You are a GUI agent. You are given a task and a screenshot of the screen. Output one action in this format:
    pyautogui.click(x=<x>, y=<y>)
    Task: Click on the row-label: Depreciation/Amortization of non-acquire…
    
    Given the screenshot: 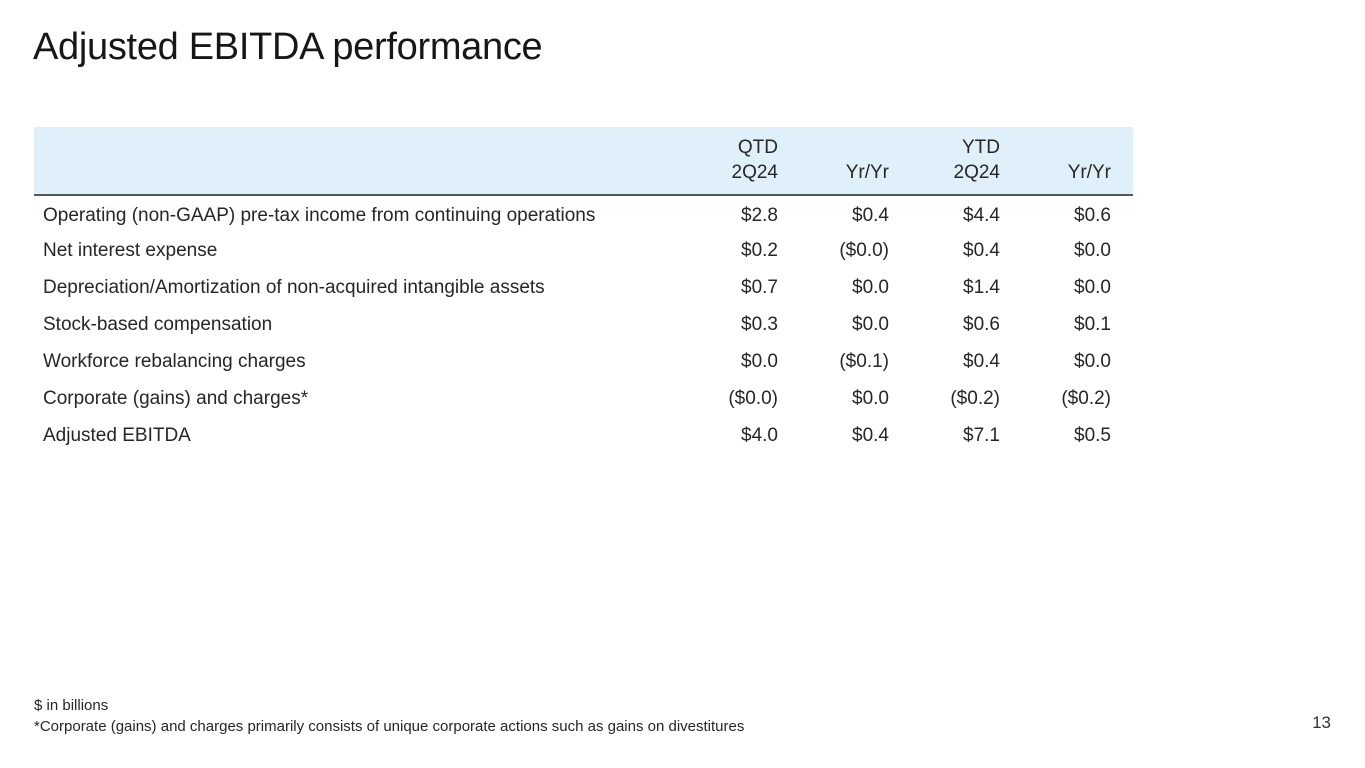 What is the action you would take?
    pyautogui.click(x=294, y=287)
    